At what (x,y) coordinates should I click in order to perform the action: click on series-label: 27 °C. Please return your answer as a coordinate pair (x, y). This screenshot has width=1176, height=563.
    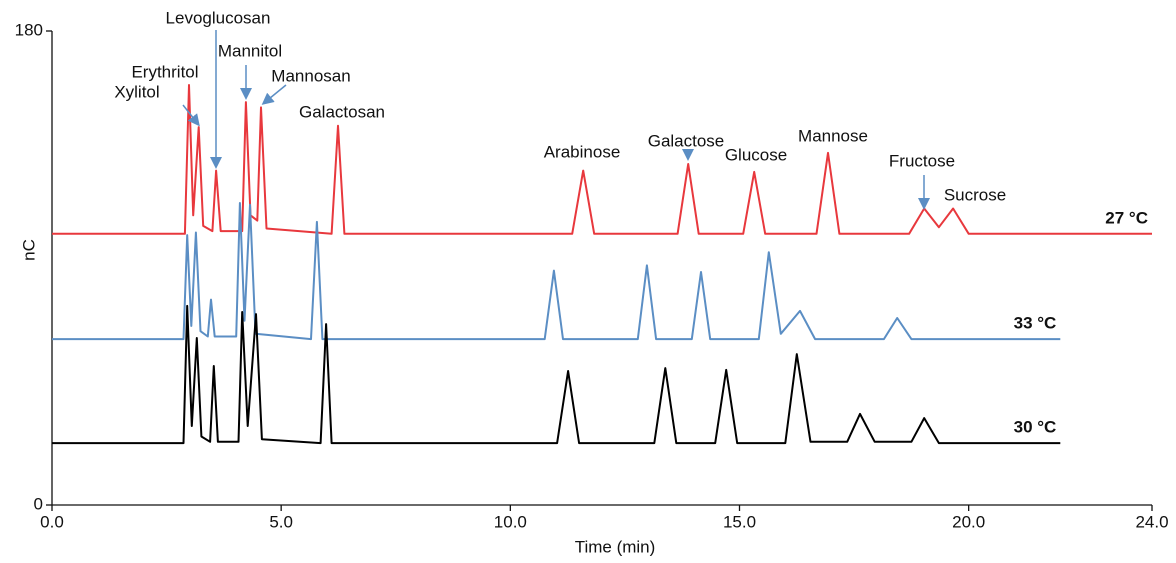
    Looking at the image, I should click on (1126, 217).